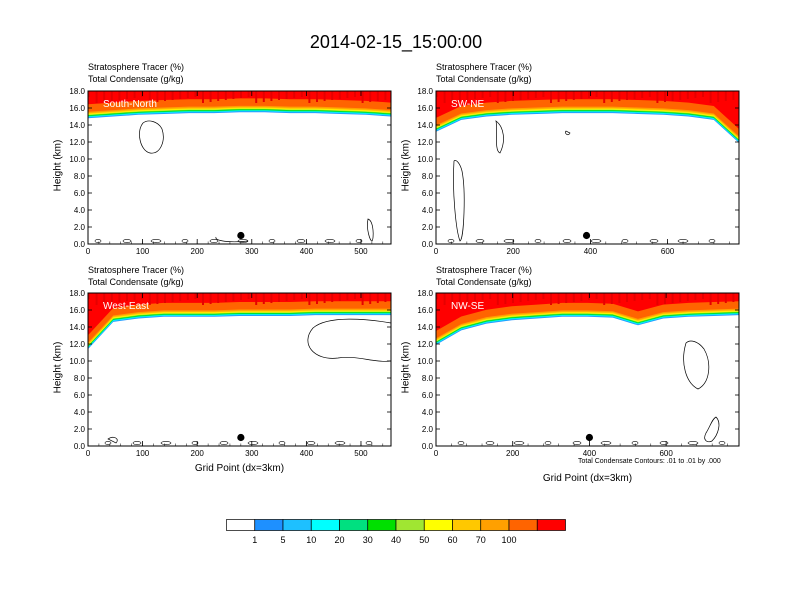 This screenshot has width=792, height=612. What do you see at coordinates (425, 142) in the screenshot?
I see `ytick-label: 12.0` at bounding box center [425, 142].